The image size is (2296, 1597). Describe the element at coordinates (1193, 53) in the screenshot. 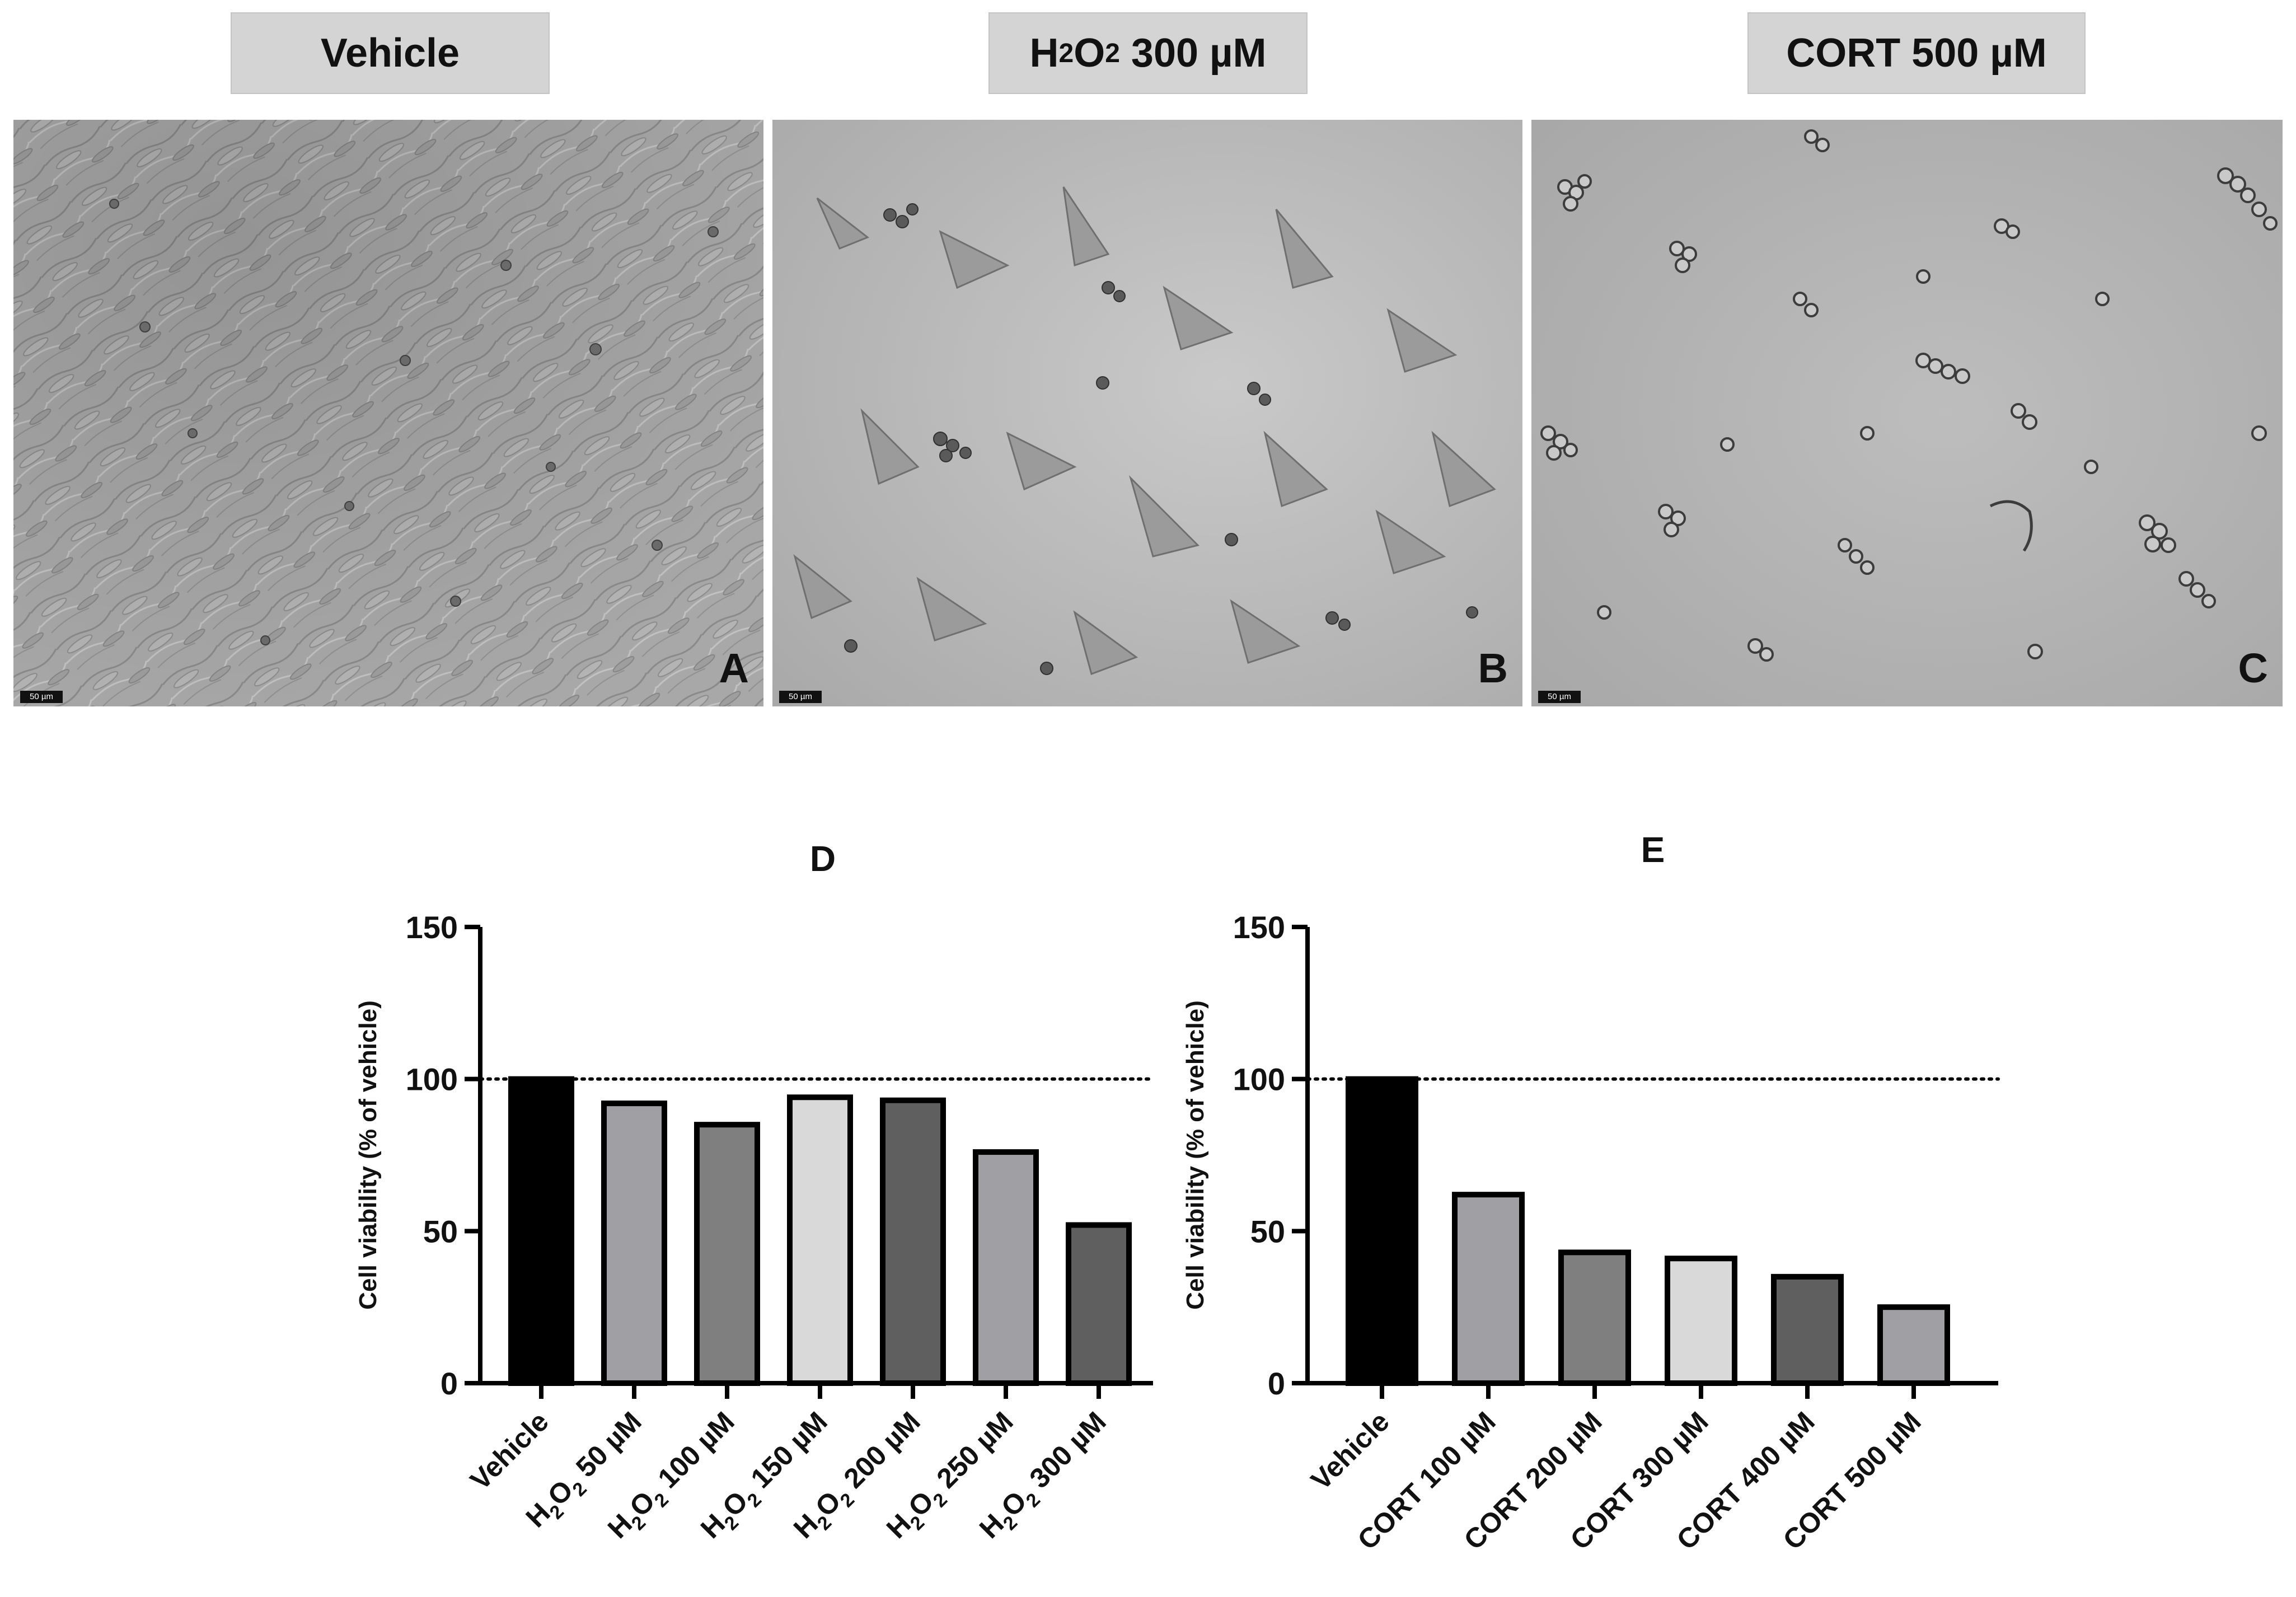

I see `label-h2o2-tail: 300 µM` at that location.